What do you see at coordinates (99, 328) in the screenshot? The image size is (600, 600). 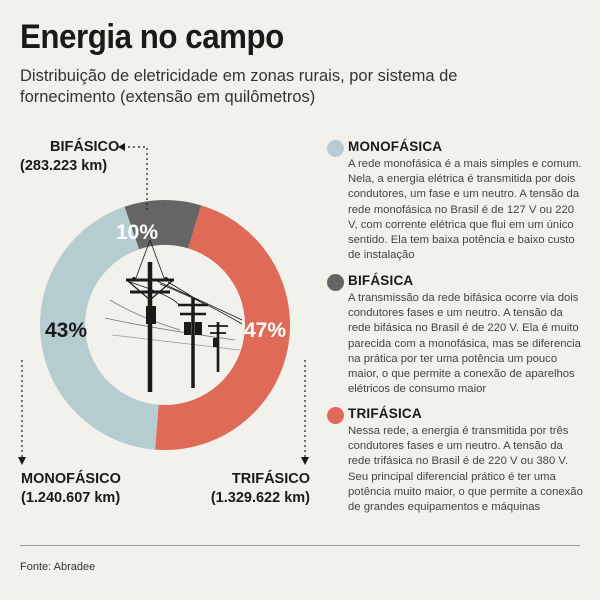 I see `slice-monofasico` at bounding box center [99, 328].